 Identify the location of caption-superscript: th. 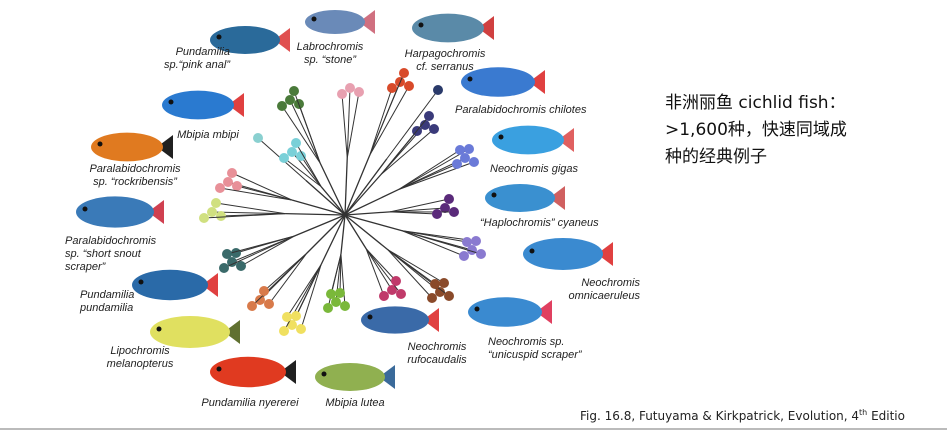
(863, 412).